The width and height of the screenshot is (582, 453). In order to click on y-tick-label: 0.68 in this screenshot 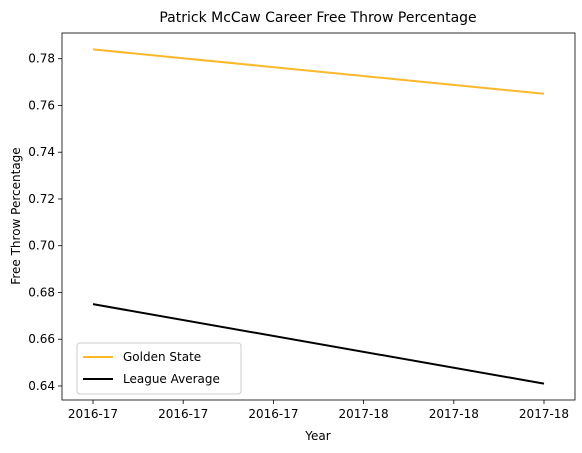, I will do `click(41, 292)`.